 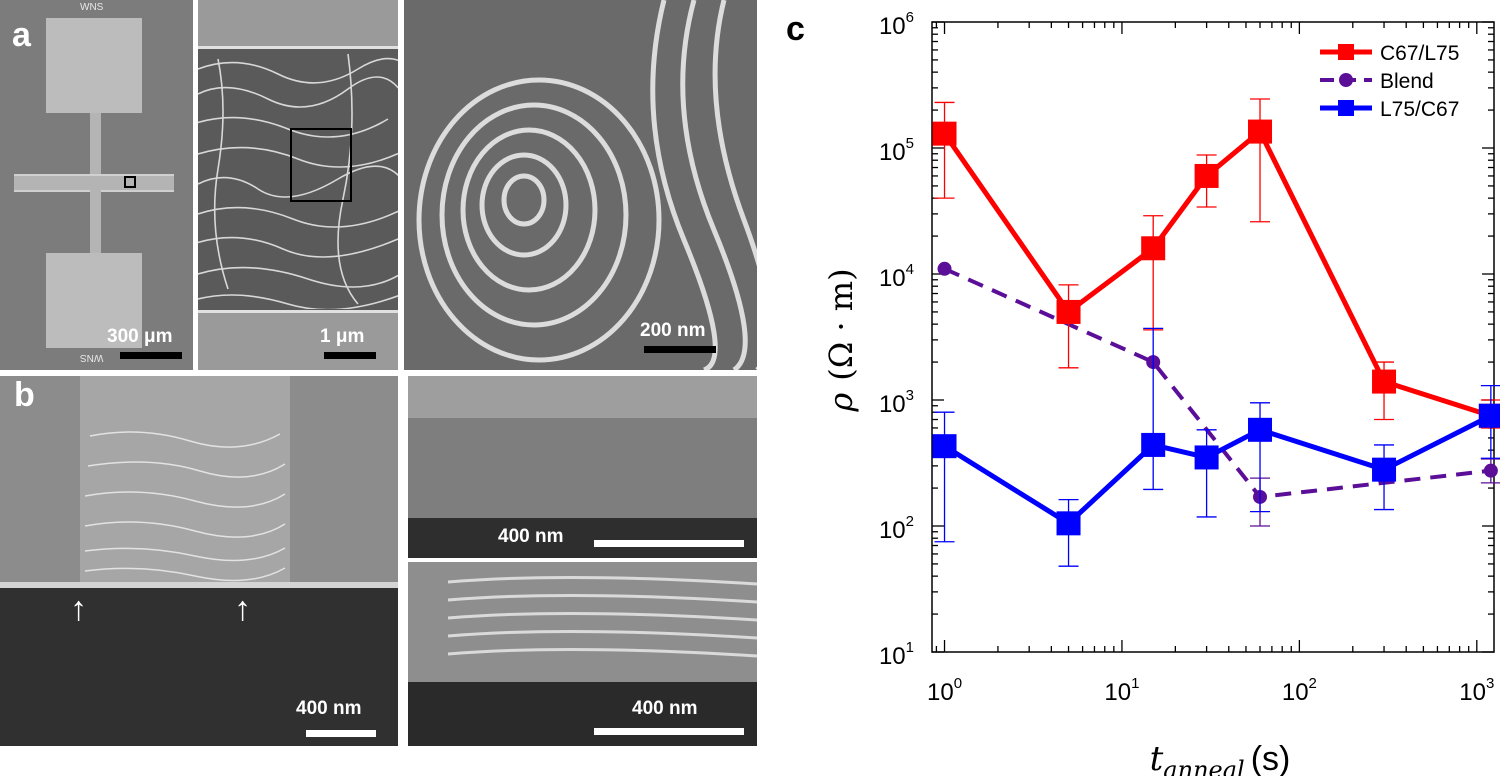 What do you see at coordinates (130, 182) in the screenshot?
I see `channel-zoom-box` at bounding box center [130, 182].